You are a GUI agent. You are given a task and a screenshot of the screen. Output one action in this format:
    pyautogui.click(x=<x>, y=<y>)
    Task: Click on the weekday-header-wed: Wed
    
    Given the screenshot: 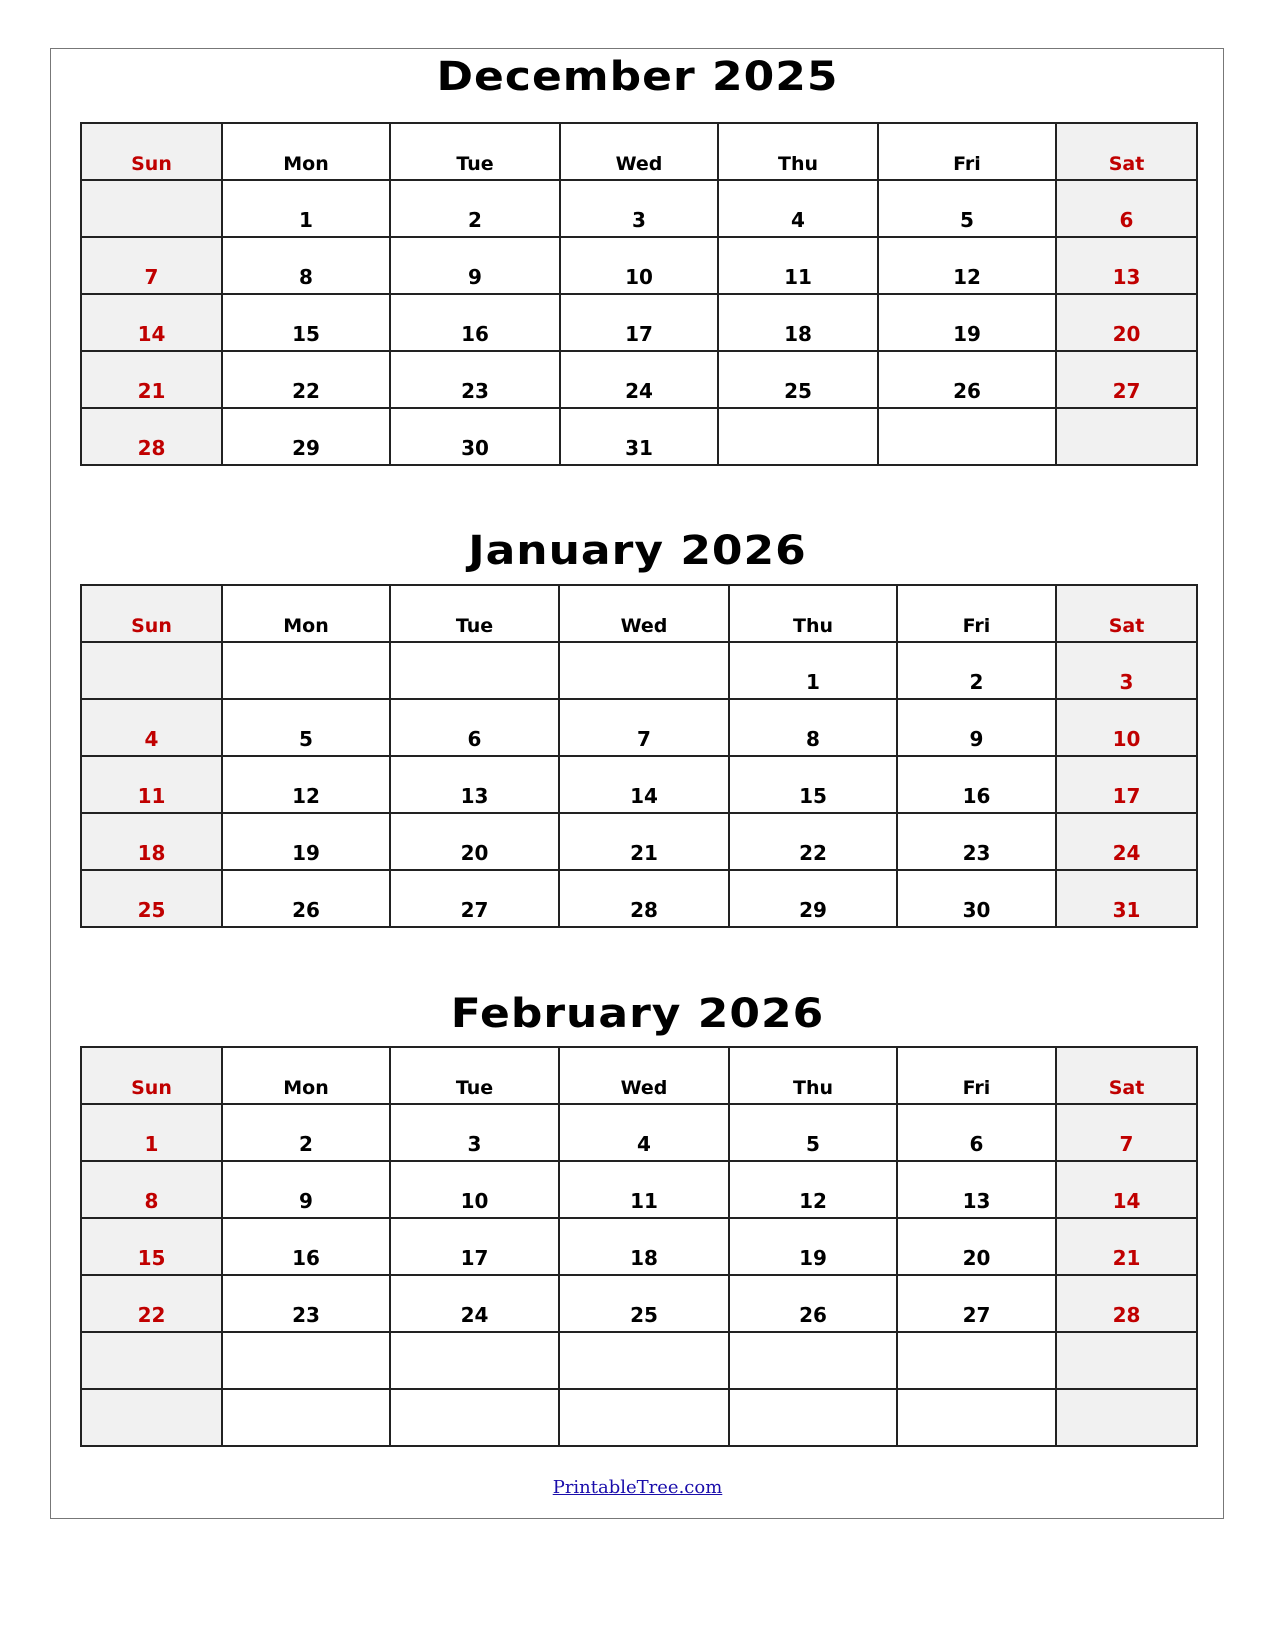 What is the action you would take?
    pyautogui.click(x=644, y=1075)
    